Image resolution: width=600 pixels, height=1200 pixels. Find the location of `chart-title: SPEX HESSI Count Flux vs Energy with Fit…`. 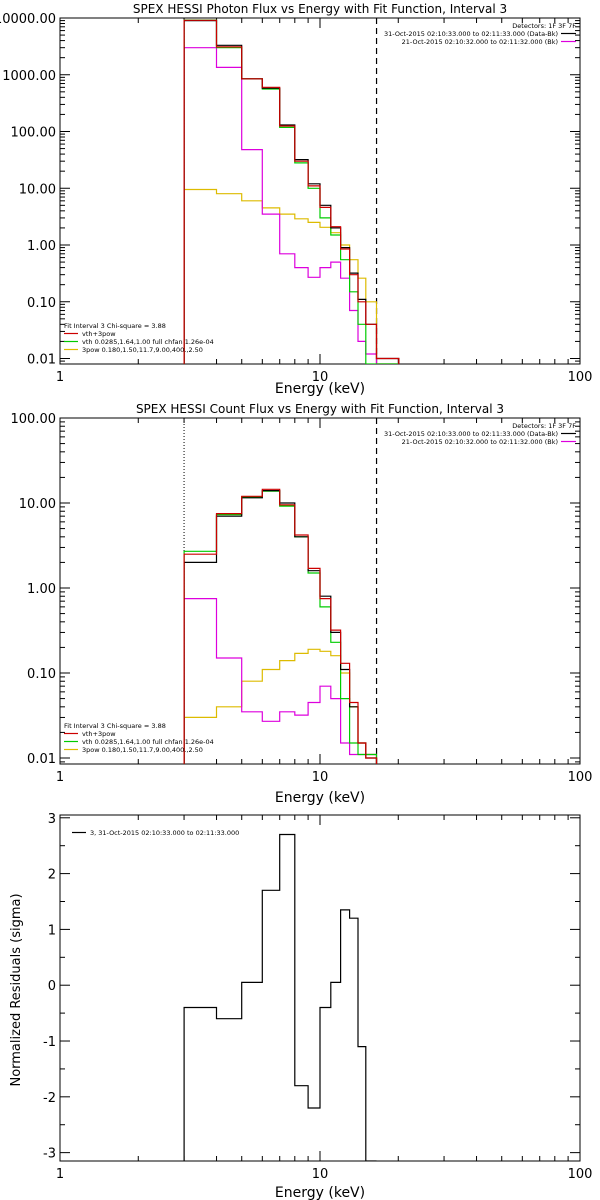

chart-title: SPEX HESSI Count Flux vs Energy with Fit… is located at coordinates (320, 409).